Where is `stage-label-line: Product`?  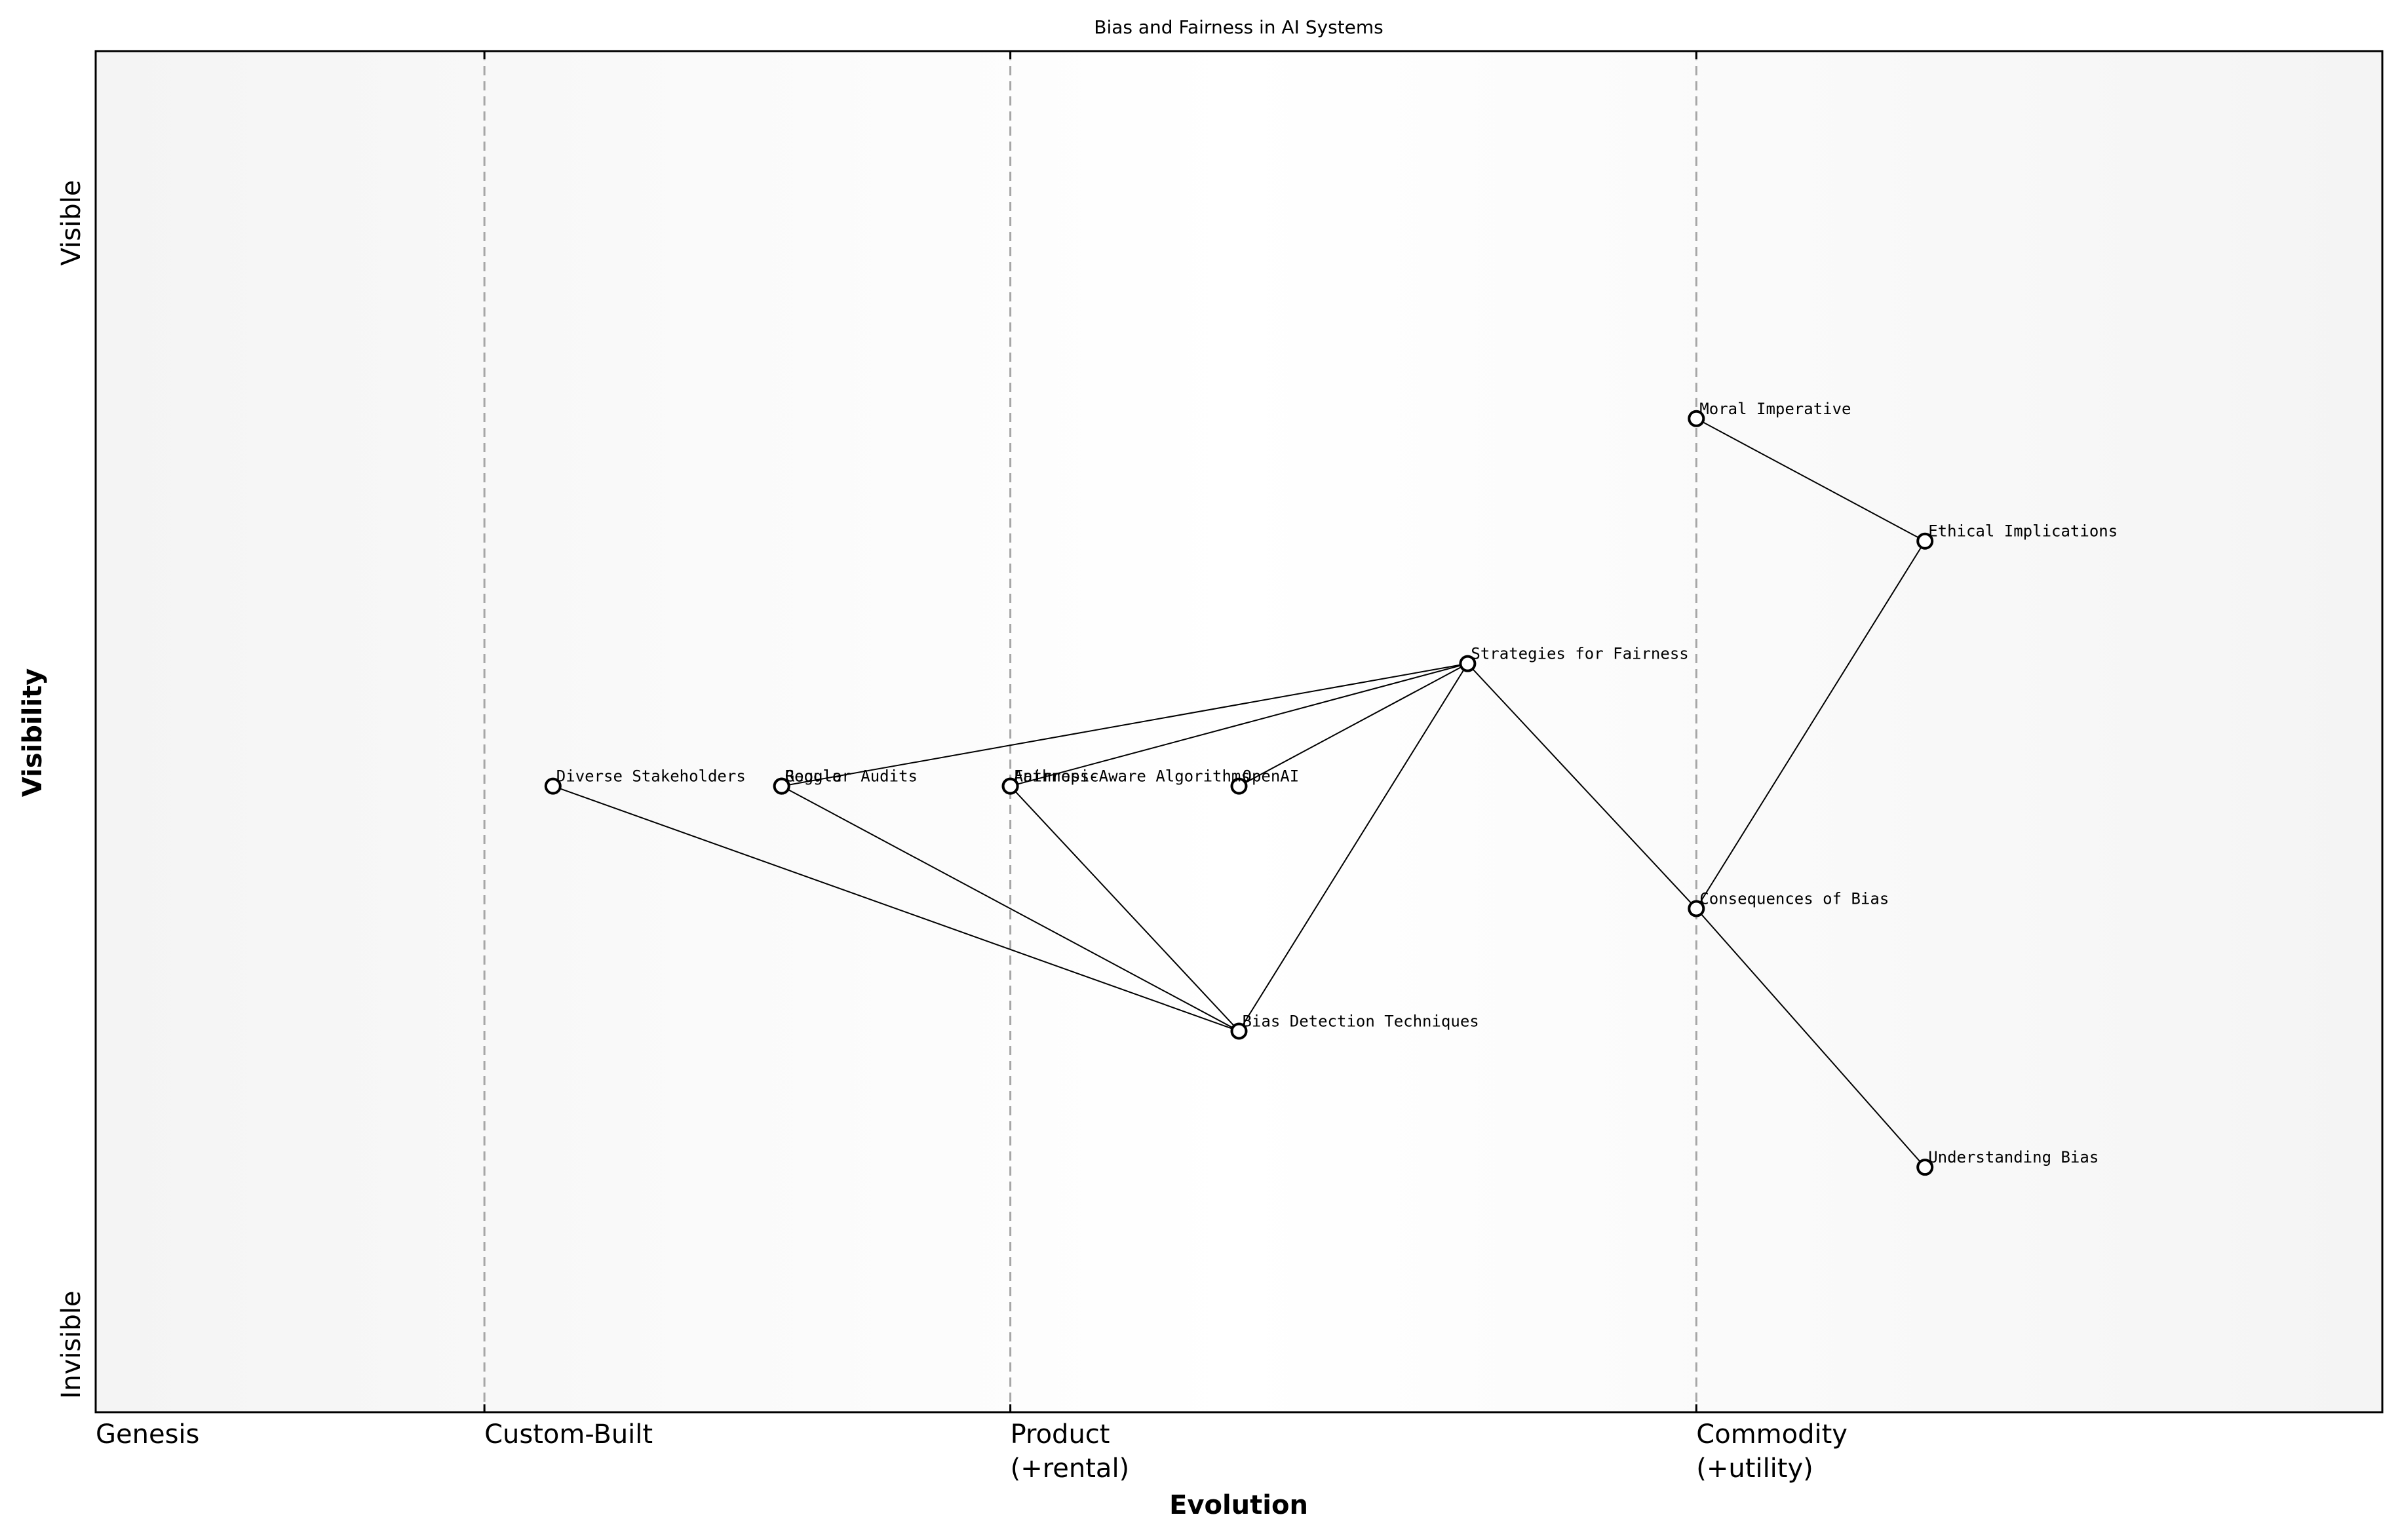
stage-label-line: Product is located at coordinates (1060, 1434).